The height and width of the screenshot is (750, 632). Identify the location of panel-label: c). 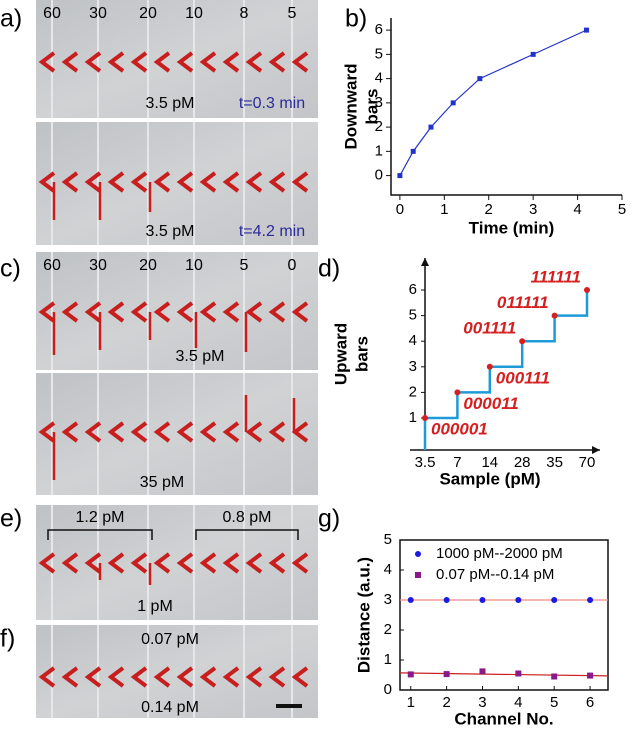
(10, 269).